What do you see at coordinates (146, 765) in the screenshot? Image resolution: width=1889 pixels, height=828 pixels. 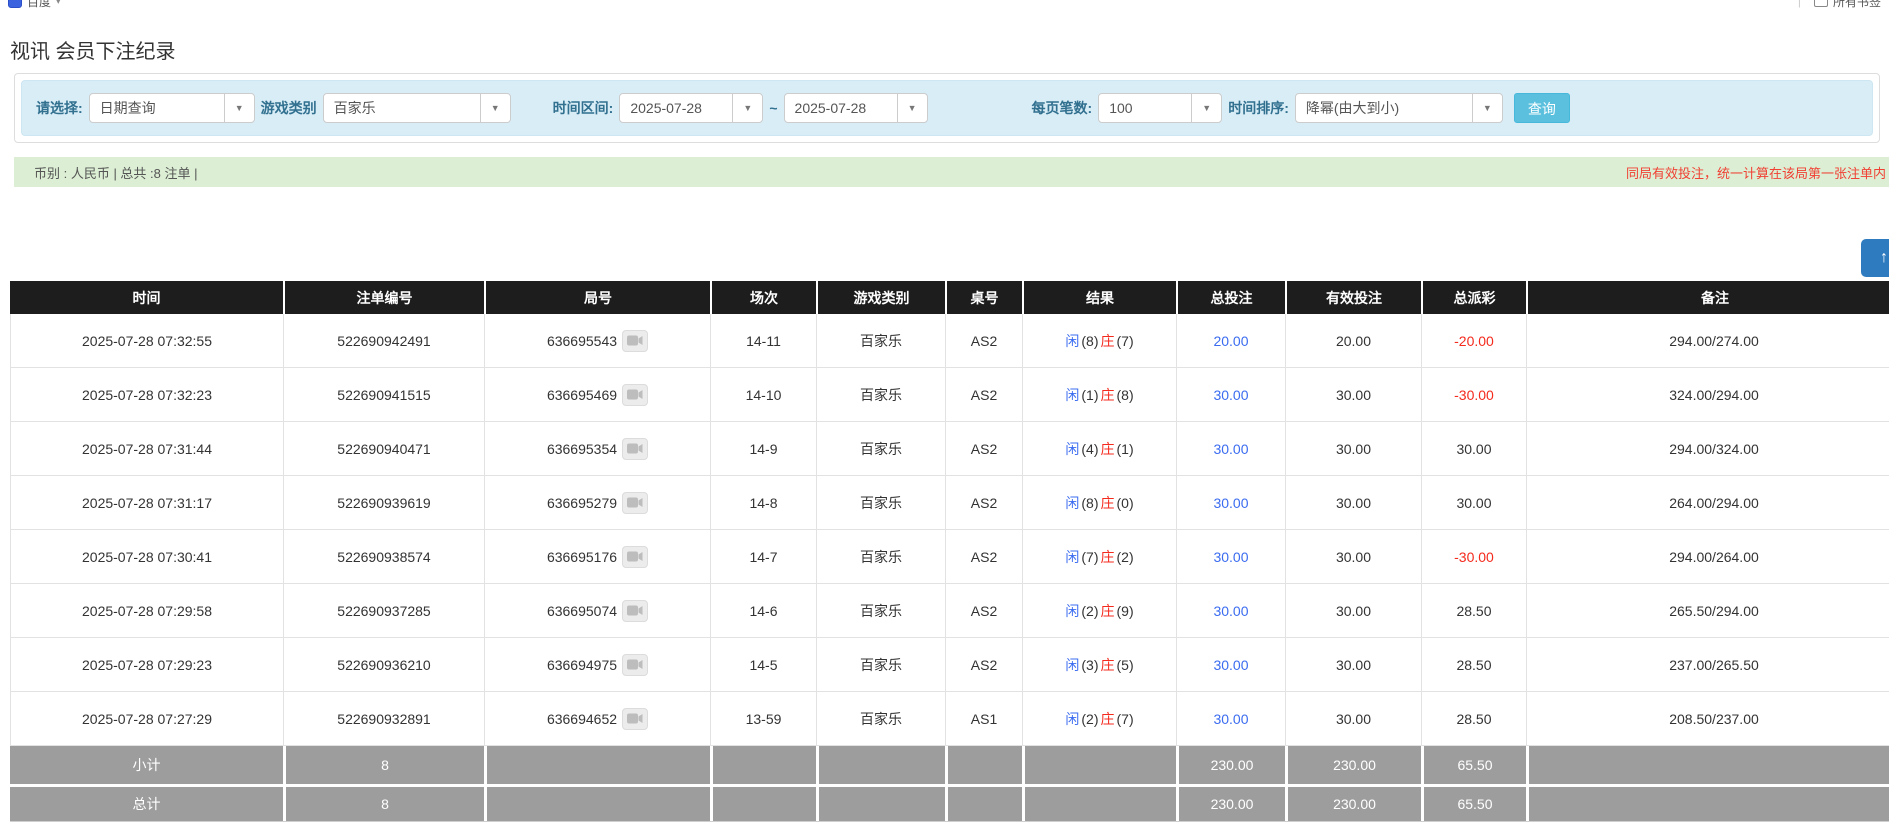 I see `subtotal-label: 小计` at bounding box center [146, 765].